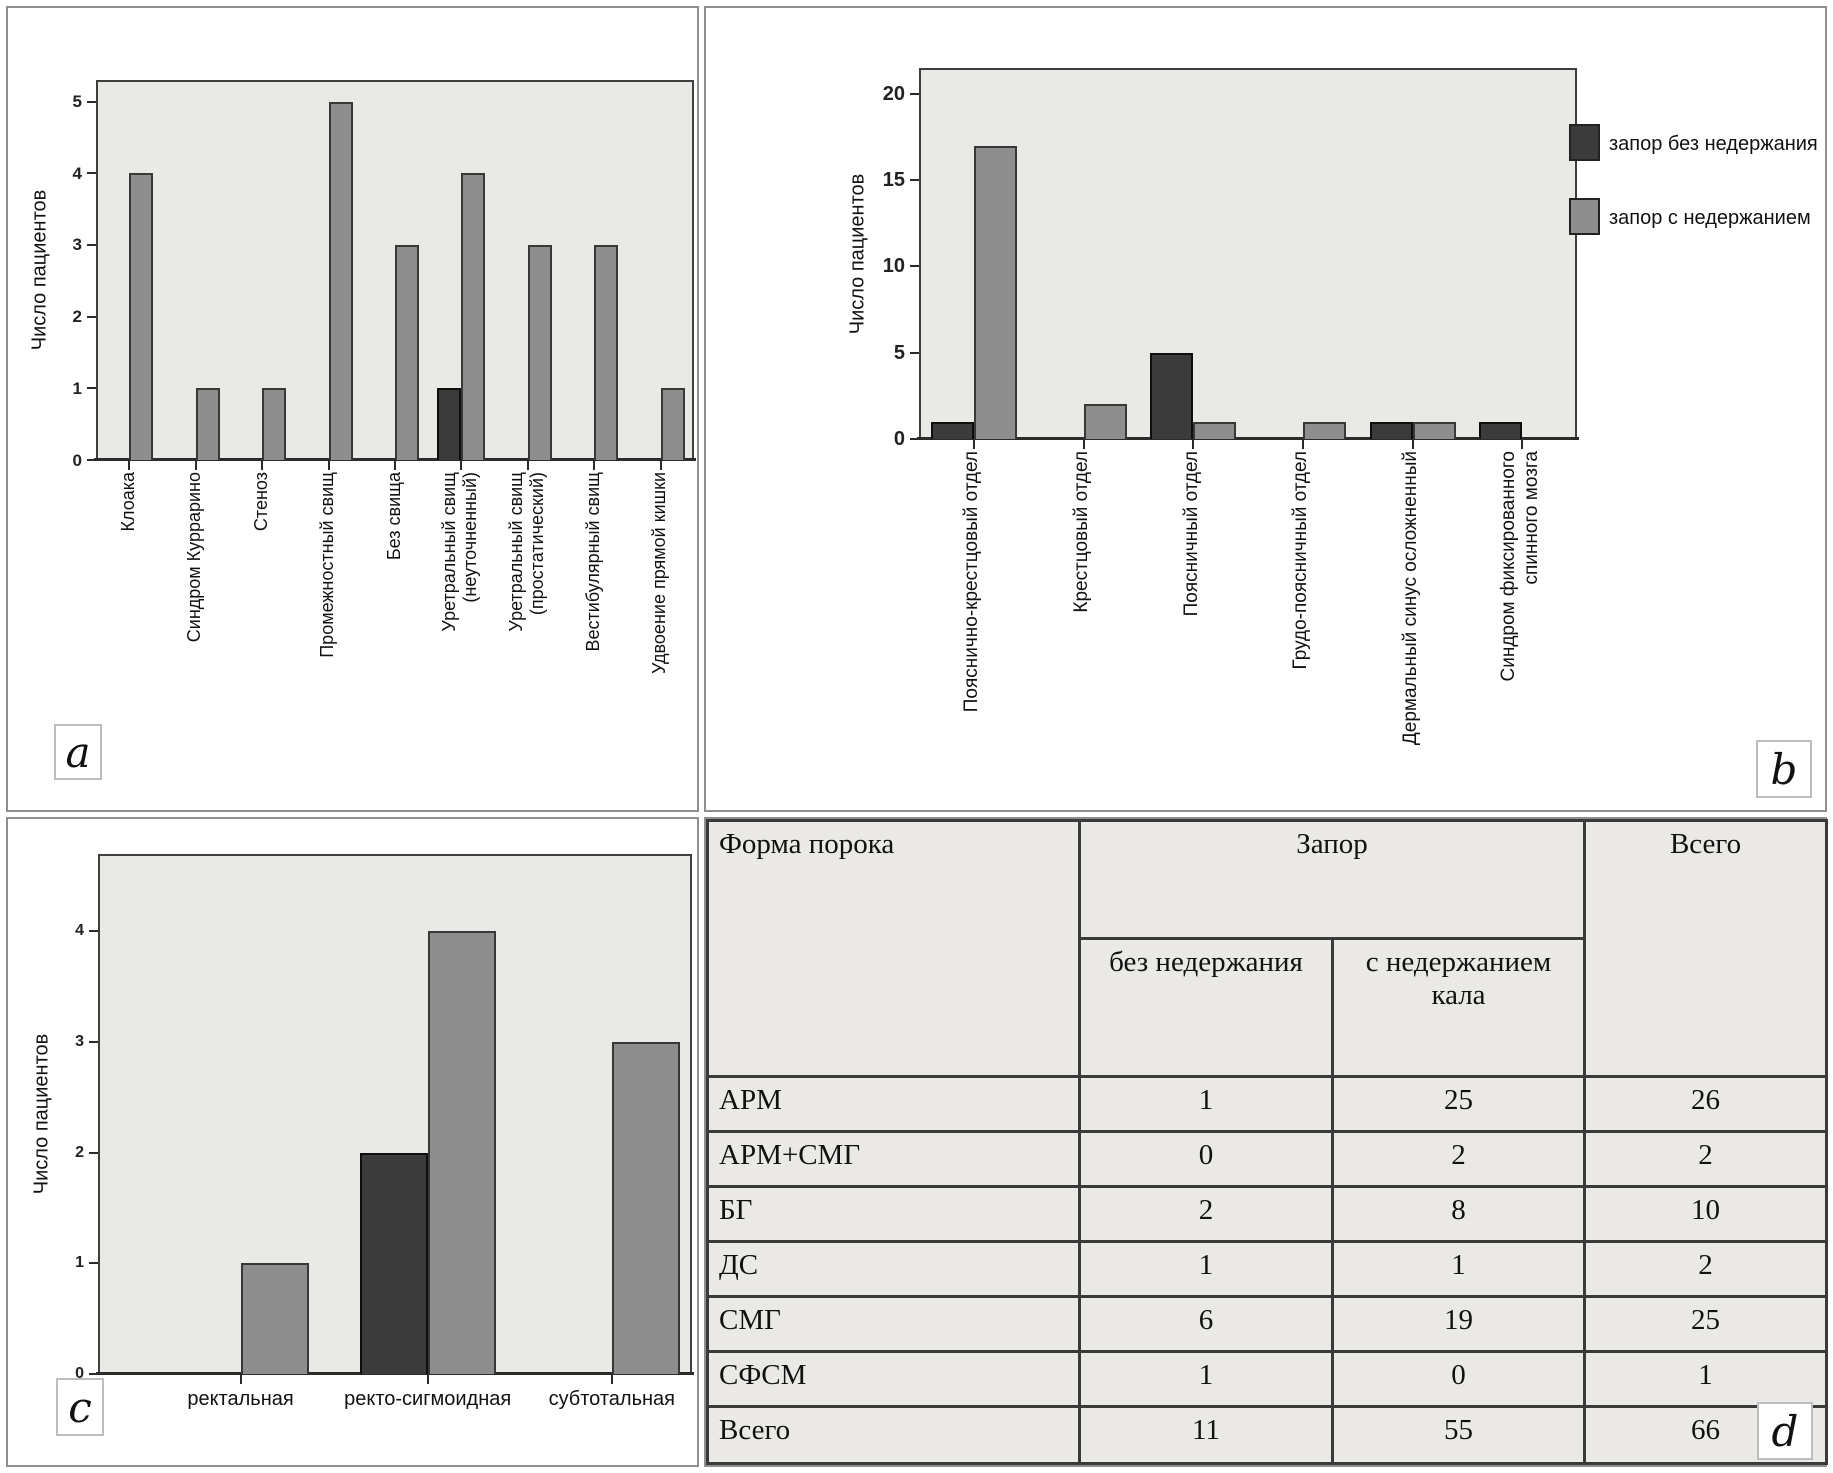 This screenshot has width=1833, height=1473. Describe the element at coordinates (893, 93) in the screenshot. I see `y-tick-label: 20` at that location.